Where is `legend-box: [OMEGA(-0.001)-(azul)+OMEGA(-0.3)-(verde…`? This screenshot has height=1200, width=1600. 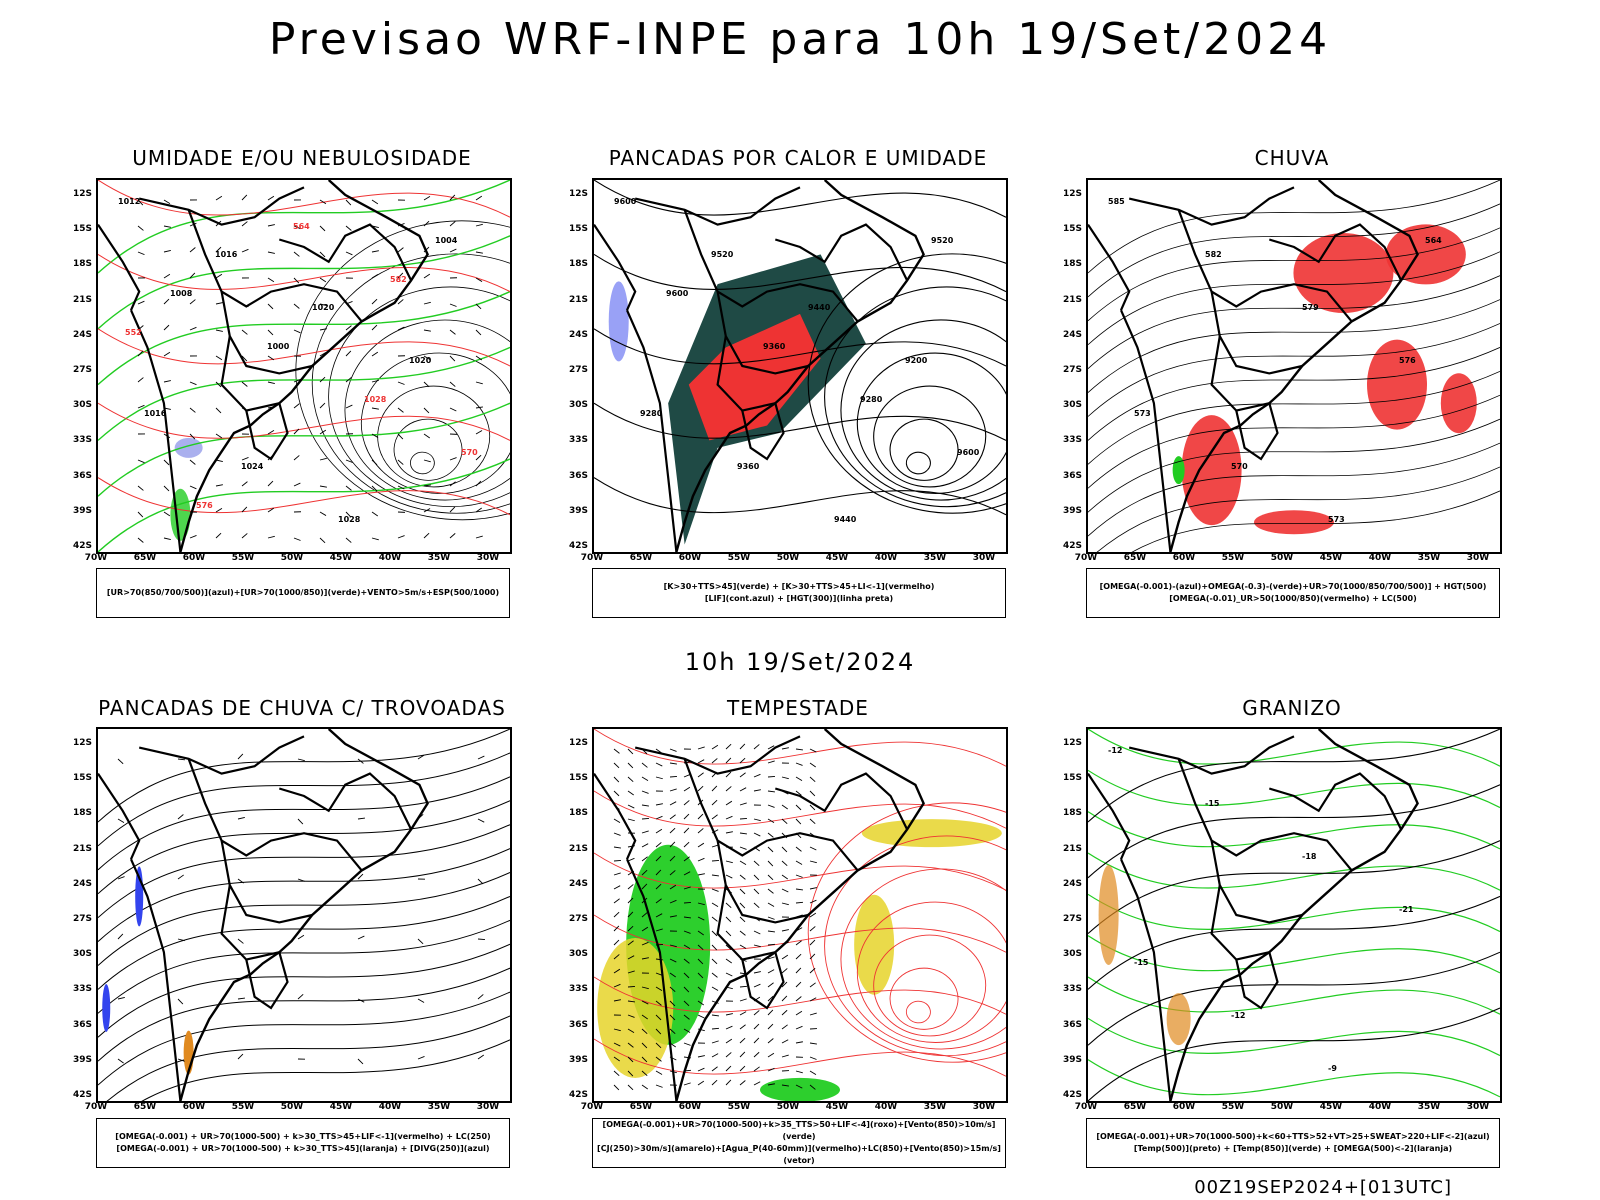
legend-box: [OMEGA(-0.001)-(azul)+OMEGA(-0.3)-(verde… is located at coordinates (1293, 593).